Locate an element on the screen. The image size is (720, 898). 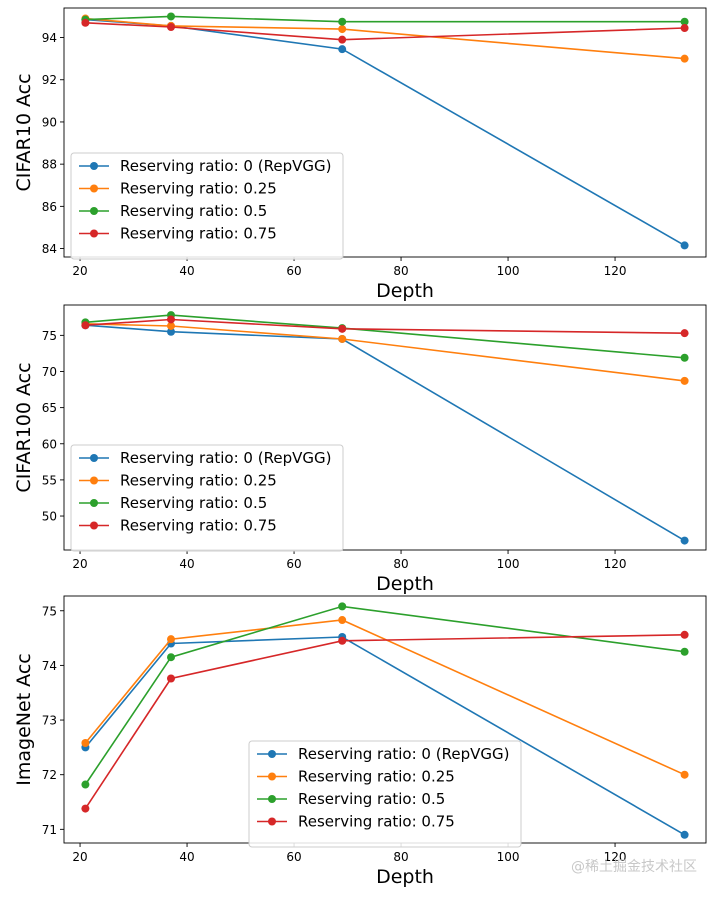
y-tick-label: 90 is located at coordinates (49, 122).